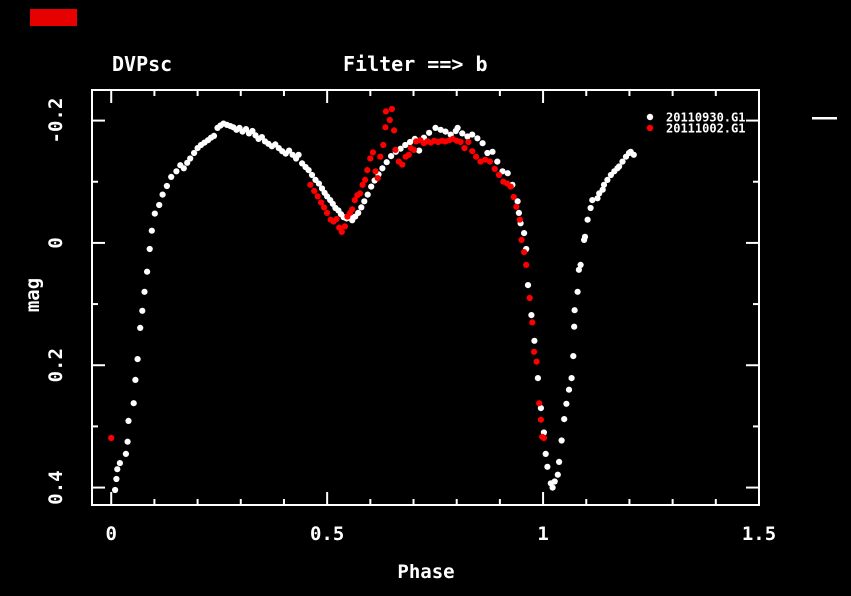 This screenshot has height=596, width=851. Describe the element at coordinates (56, 121) in the screenshot. I see `y-tick-label: -0.2` at that location.